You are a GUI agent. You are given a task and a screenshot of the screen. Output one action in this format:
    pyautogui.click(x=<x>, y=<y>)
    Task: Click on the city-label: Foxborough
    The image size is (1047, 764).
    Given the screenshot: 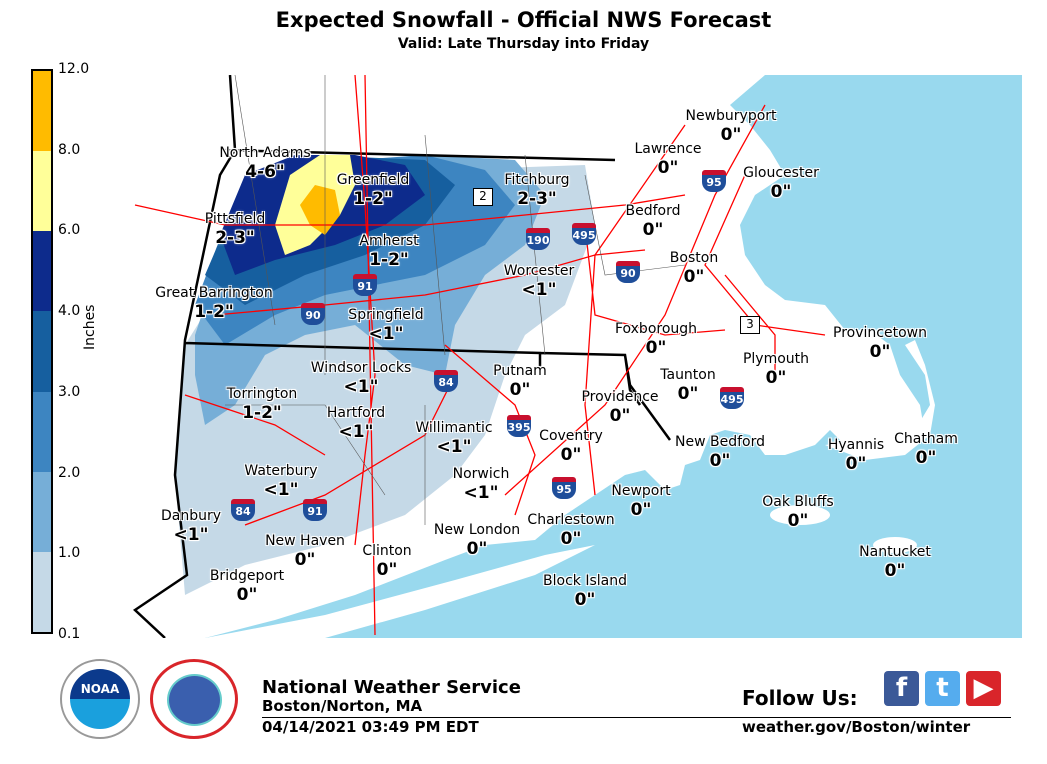 What is the action you would take?
    pyautogui.click(x=656, y=329)
    